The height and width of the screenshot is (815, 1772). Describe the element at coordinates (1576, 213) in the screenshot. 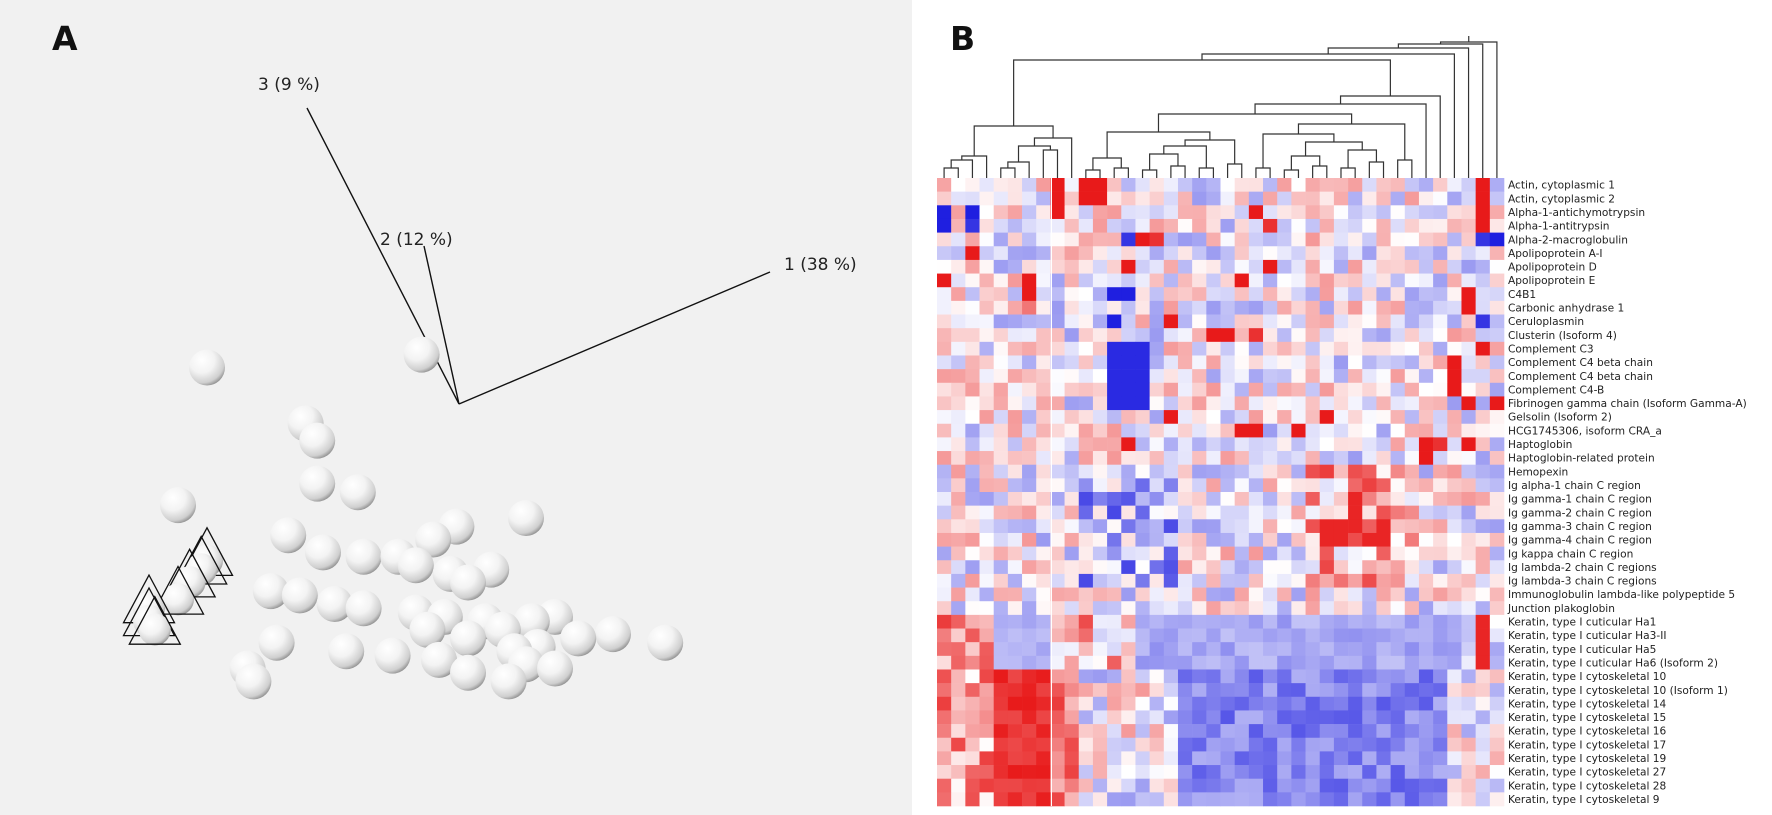

I see `heatmap-row-label: Alpha-1-antichymotrypsin` at that location.